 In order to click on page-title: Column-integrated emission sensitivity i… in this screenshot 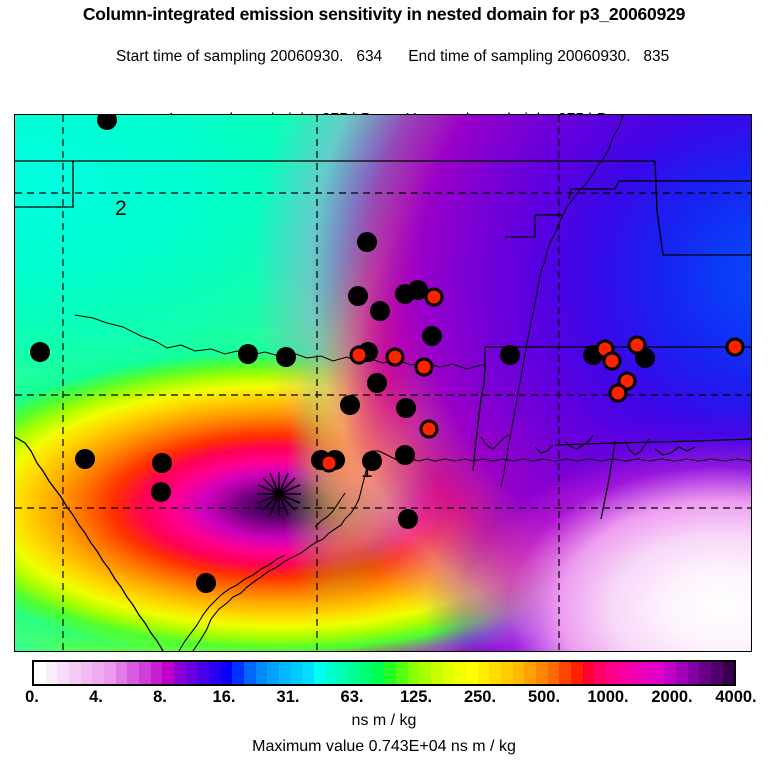, I will do `click(384, 14)`.